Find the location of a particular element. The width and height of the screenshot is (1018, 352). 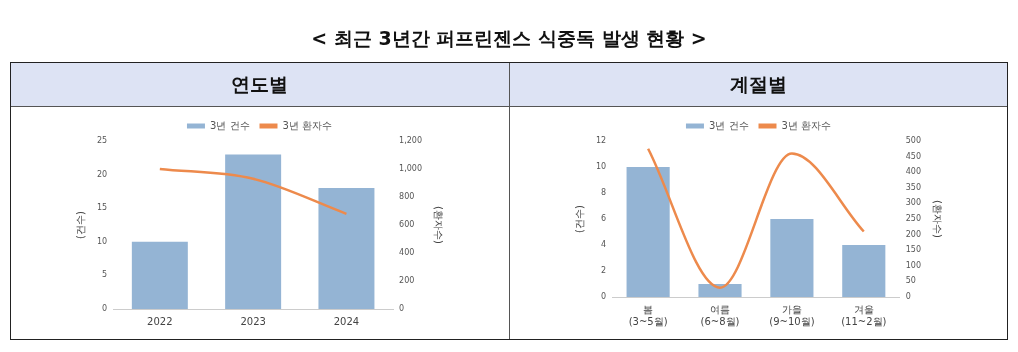

y2-tick-label: 450 is located at coordinates (913, 156).